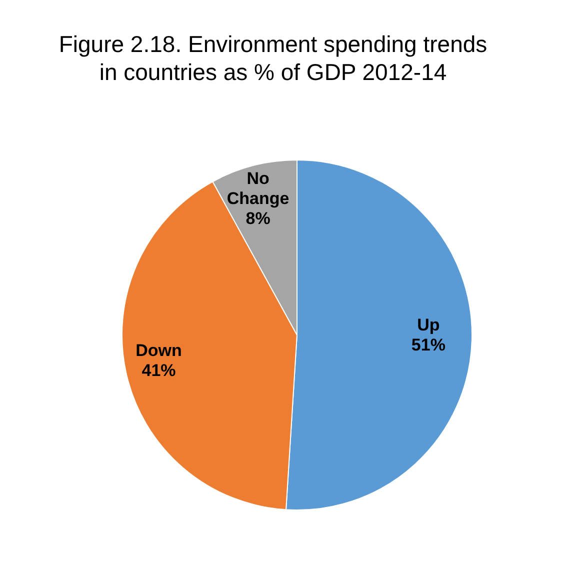  I want to click on chart-title: Figure 2.18. Environment spending trends in countries as % of GDP 2012-14, so click(273, 58).